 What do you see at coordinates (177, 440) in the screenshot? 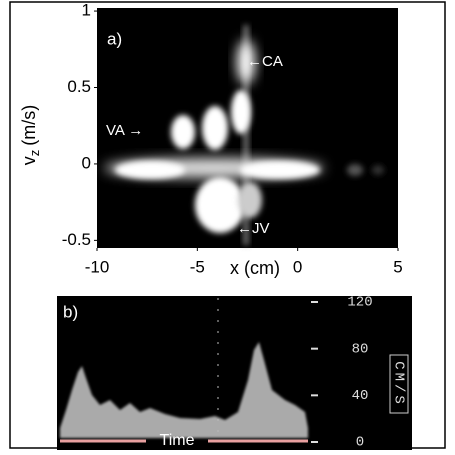
I see `x-axis-label: Time` at bounding box center [177, 440].